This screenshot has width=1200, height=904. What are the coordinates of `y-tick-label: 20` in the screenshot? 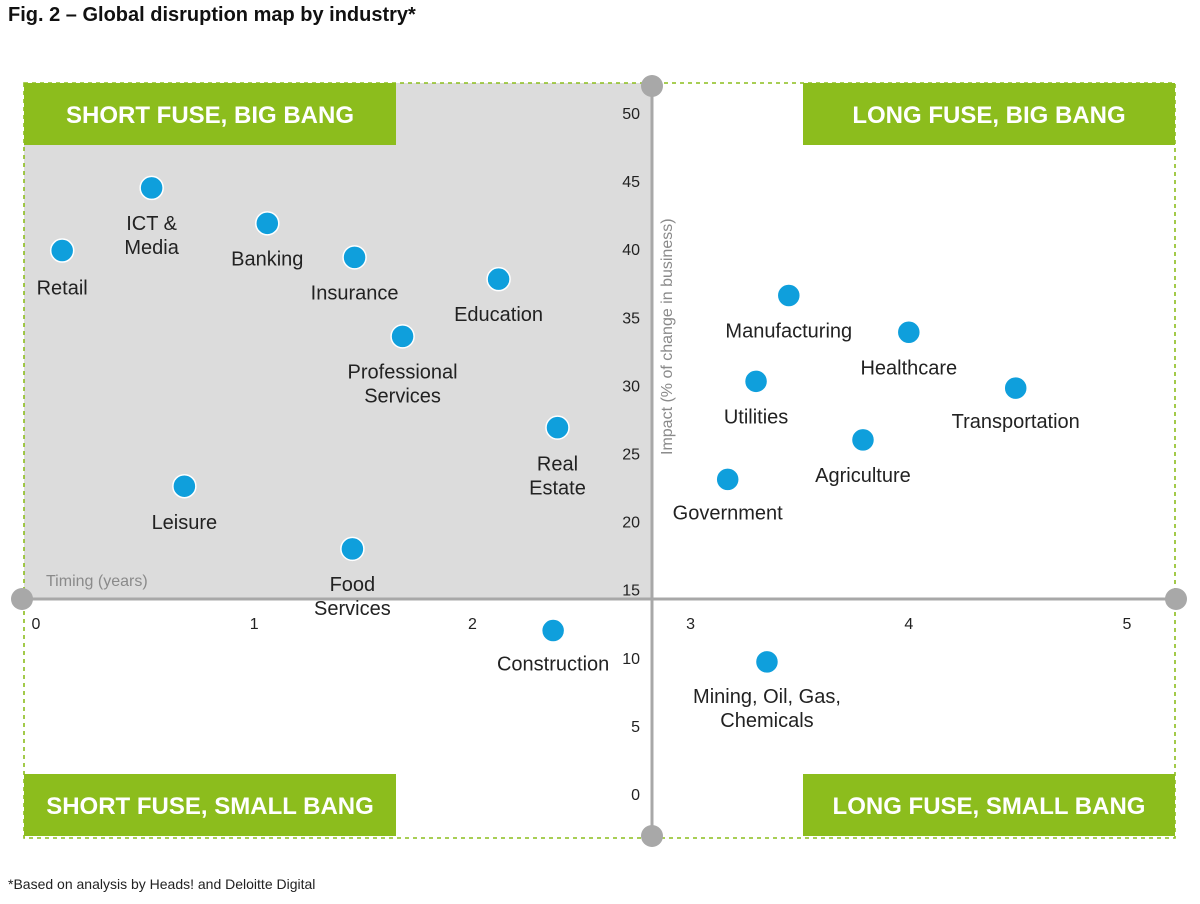 It's located at (631, 523).